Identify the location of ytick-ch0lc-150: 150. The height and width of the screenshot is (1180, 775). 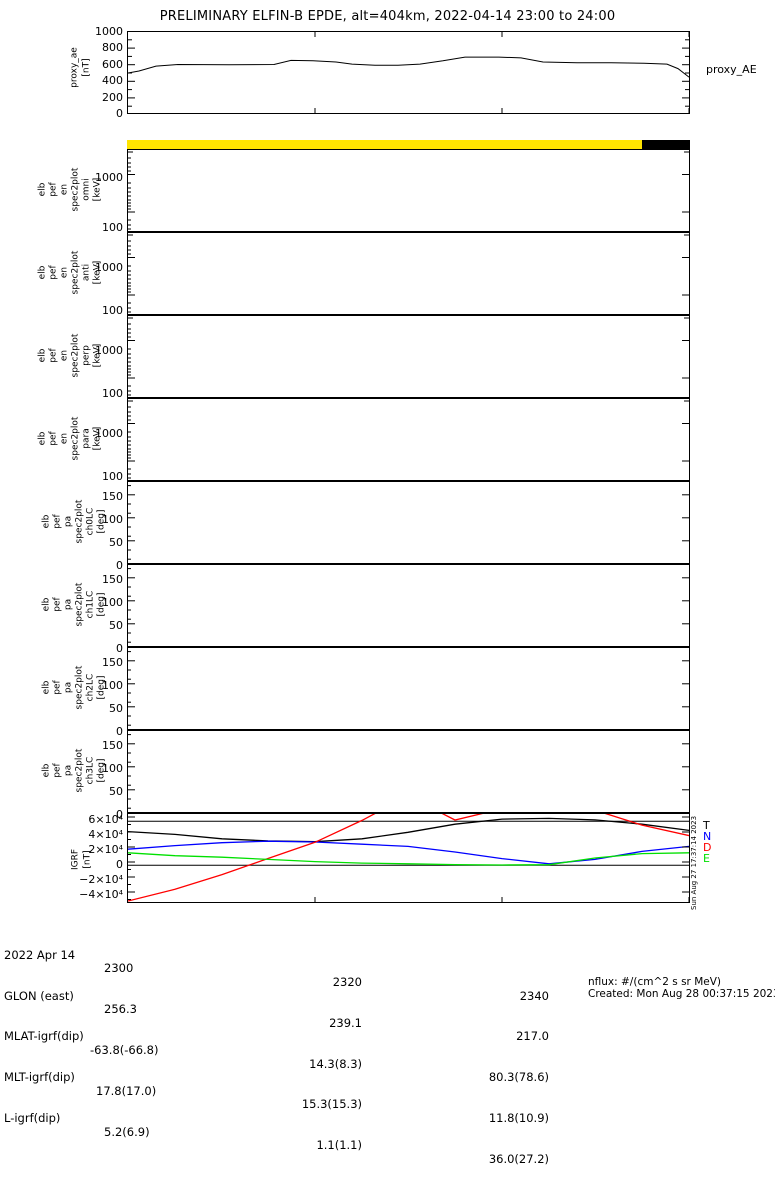
(112, 496).